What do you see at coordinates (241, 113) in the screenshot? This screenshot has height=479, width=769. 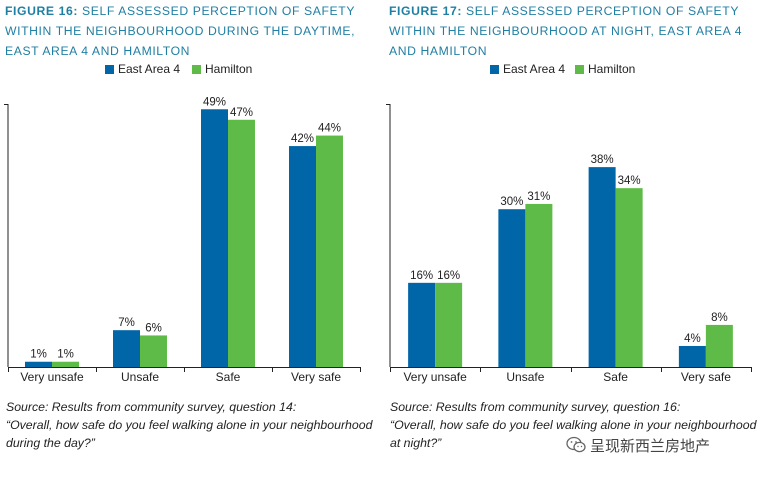 I see `data-label: 47%` at bounding box center [241, 113].